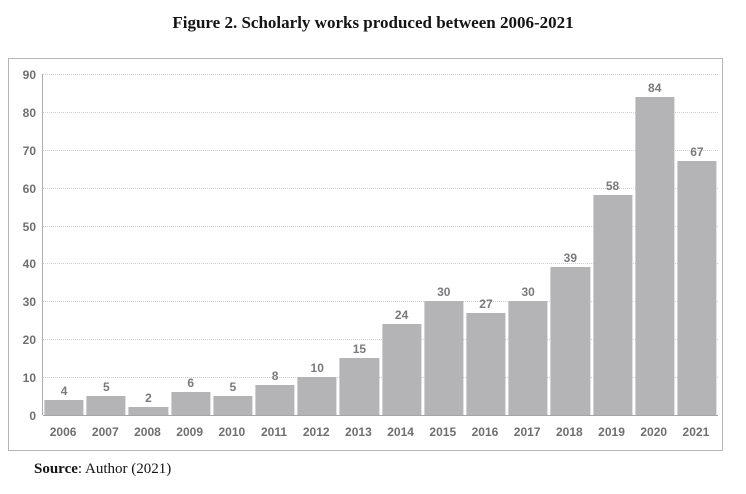 Image resolution: width=746 pixels, height=494 pixels. What do you see at coordinates (486, 303) in the screenshot?
I see `bar-value-label-2016: 27` at bounding box center [486, 303].